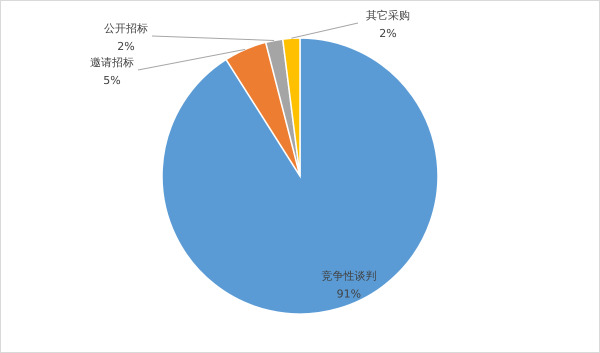 This screenshot has height=353, width=600. Describe the element at coordinates (112, 62) in the screenshot. I see `slice-label: 邀请招标` at that location.